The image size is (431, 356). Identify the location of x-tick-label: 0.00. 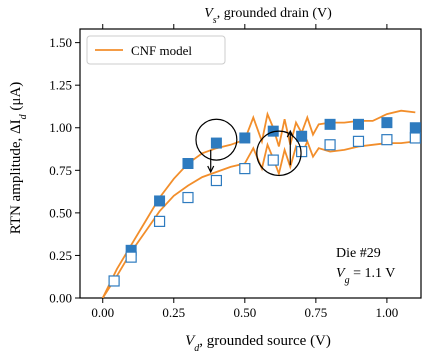
(102, 312).